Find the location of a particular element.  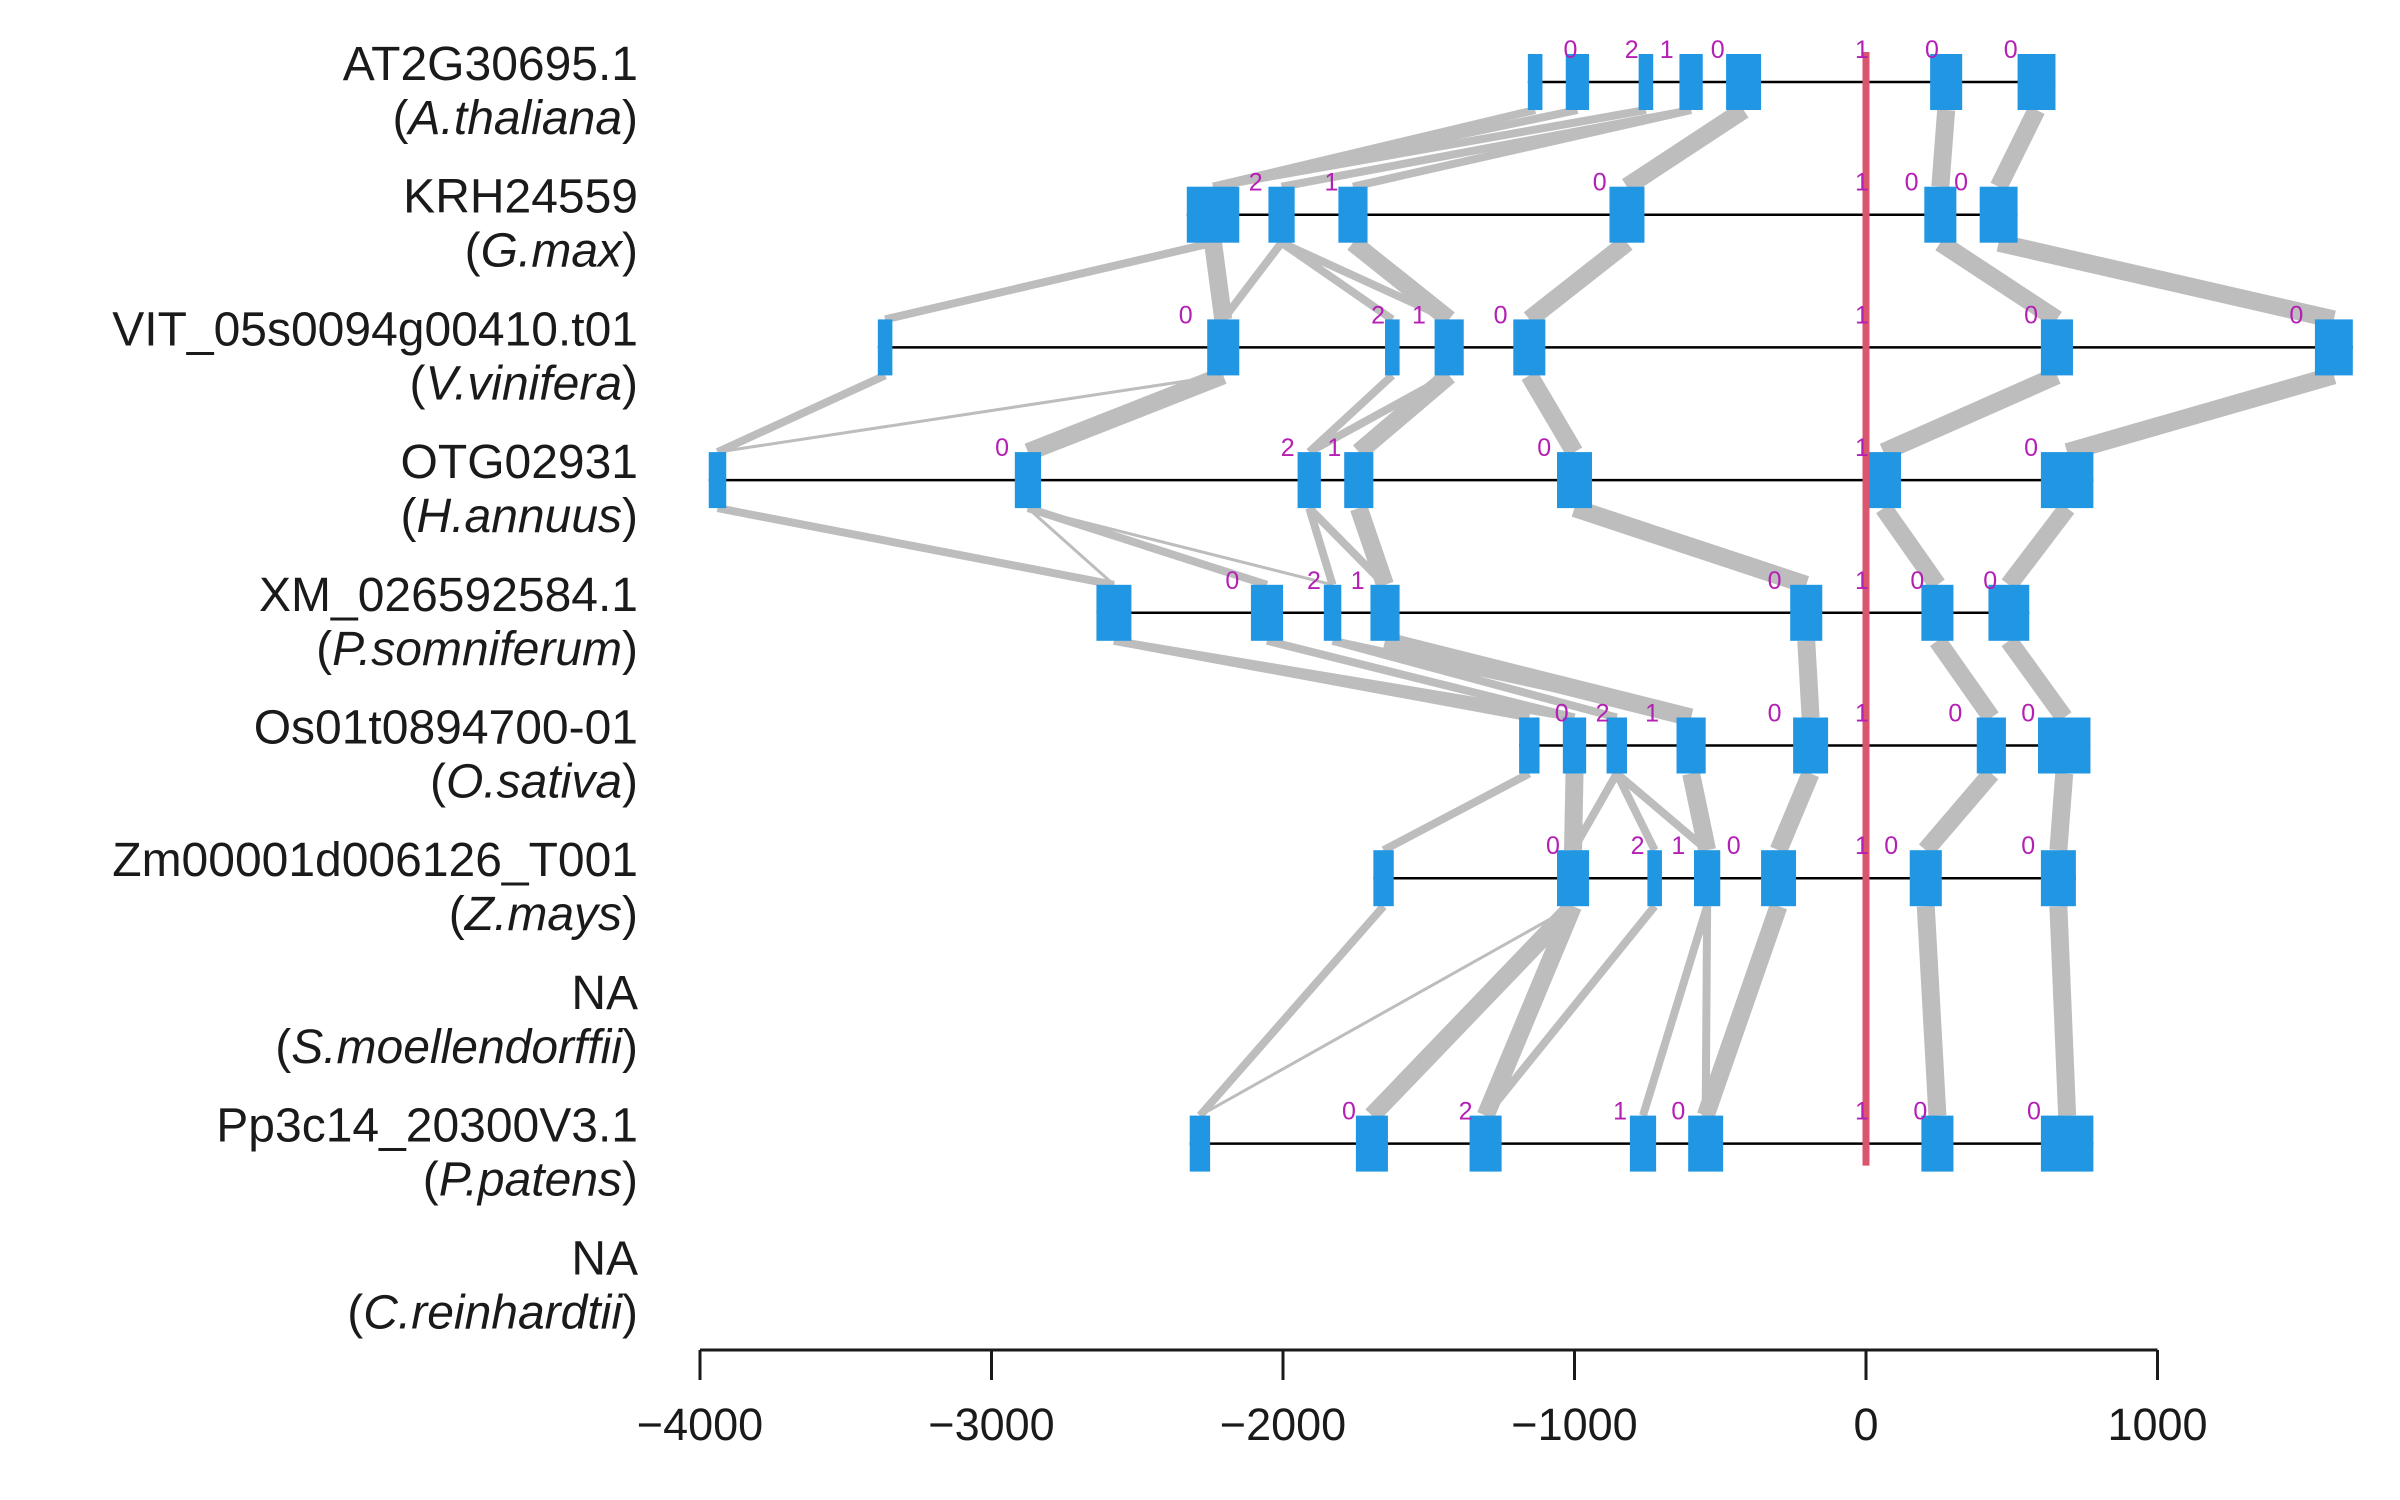

x-tick-label: −1000 is located at coordinates (1574, 1424).